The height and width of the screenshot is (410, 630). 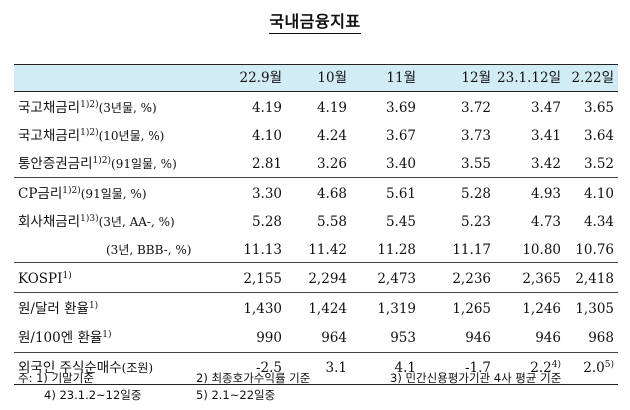 I want to click on cell-value: 5.58, so click(x=331, y=222).